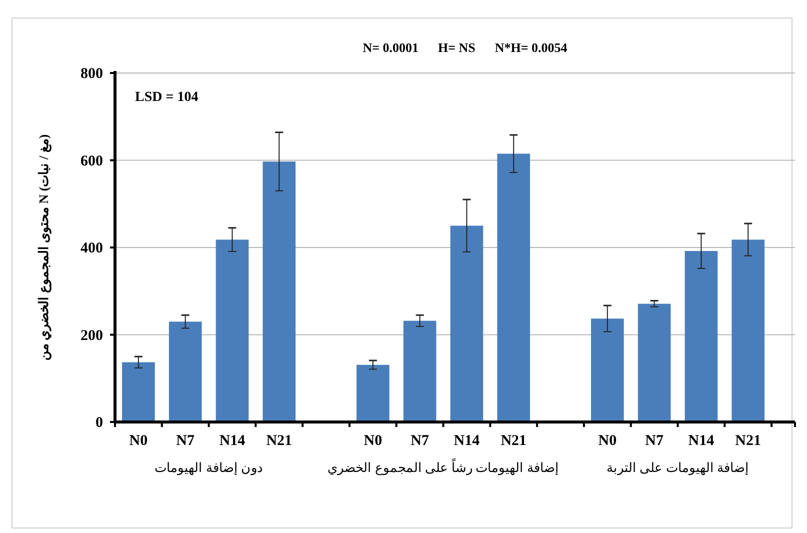  What do you see at coordinates (91, 248) in the screenshot?
I see `y-tick-label: 400` at bounding box center [91, 248].